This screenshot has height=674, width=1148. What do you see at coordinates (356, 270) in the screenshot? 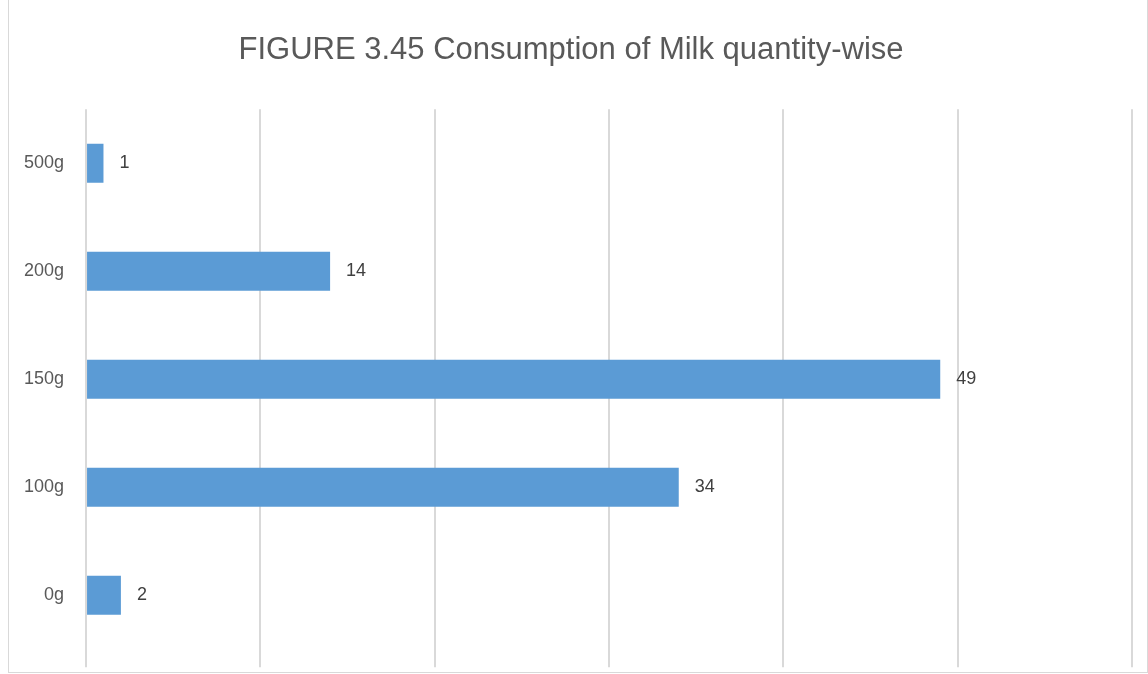
I see `data-label: 14` at bounding box center [356, 270].